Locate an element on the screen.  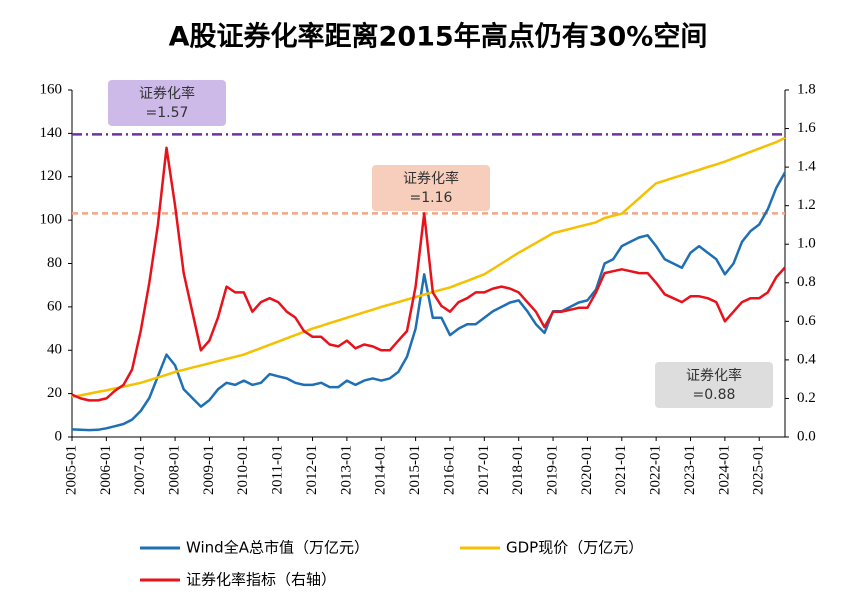
y-tick-label: 60 is located at coordinates (54, 306).